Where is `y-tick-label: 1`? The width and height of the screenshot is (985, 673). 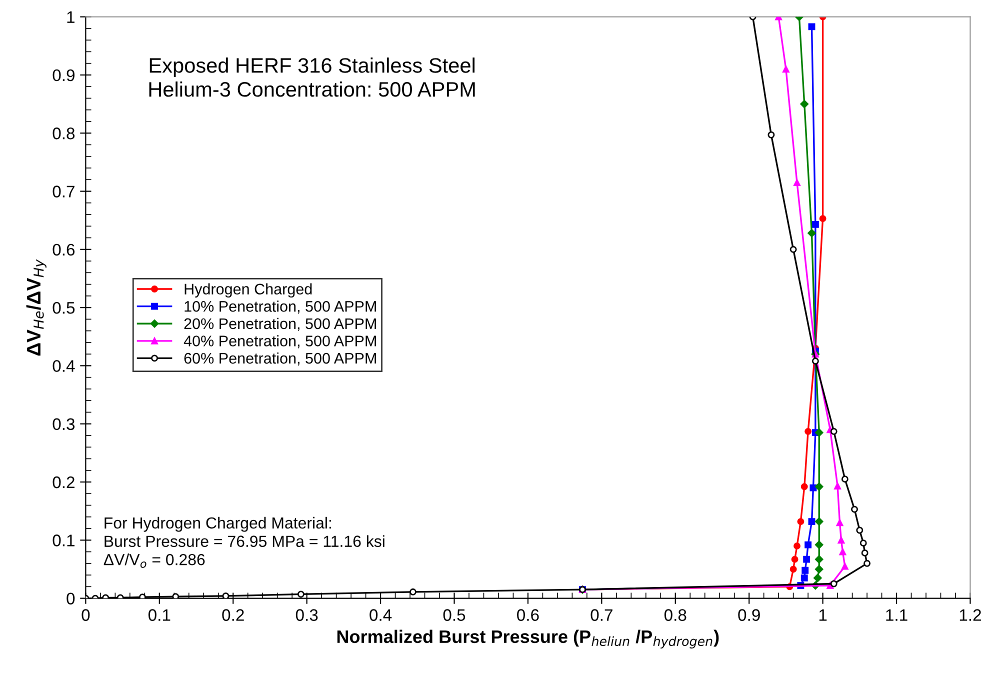
y-tick-label: 1 is located at coordinates (70, 17).